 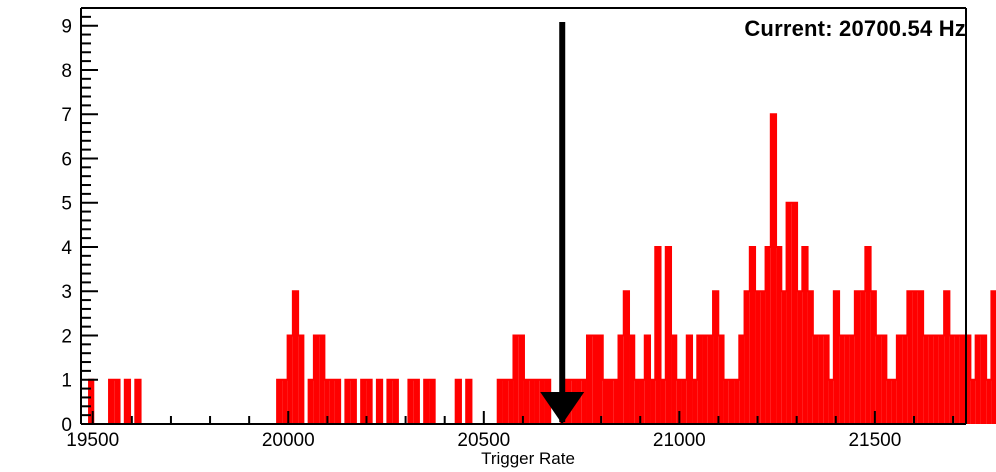 What do you see at coordinates (562, 408) in the screenshot?
I see `marker-arrowhead` at bounding box center [562, 408].